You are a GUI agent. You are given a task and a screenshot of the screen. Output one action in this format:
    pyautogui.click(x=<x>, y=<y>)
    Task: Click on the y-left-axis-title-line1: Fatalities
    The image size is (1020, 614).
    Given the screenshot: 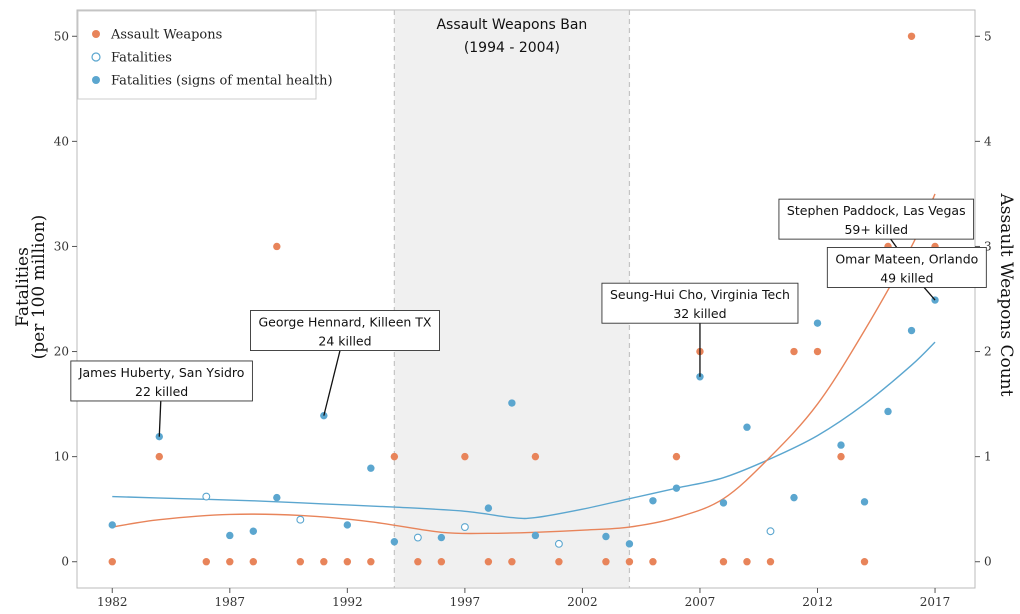 What is the action you would take?
    pyautogui.click(x=23, y=287)
    